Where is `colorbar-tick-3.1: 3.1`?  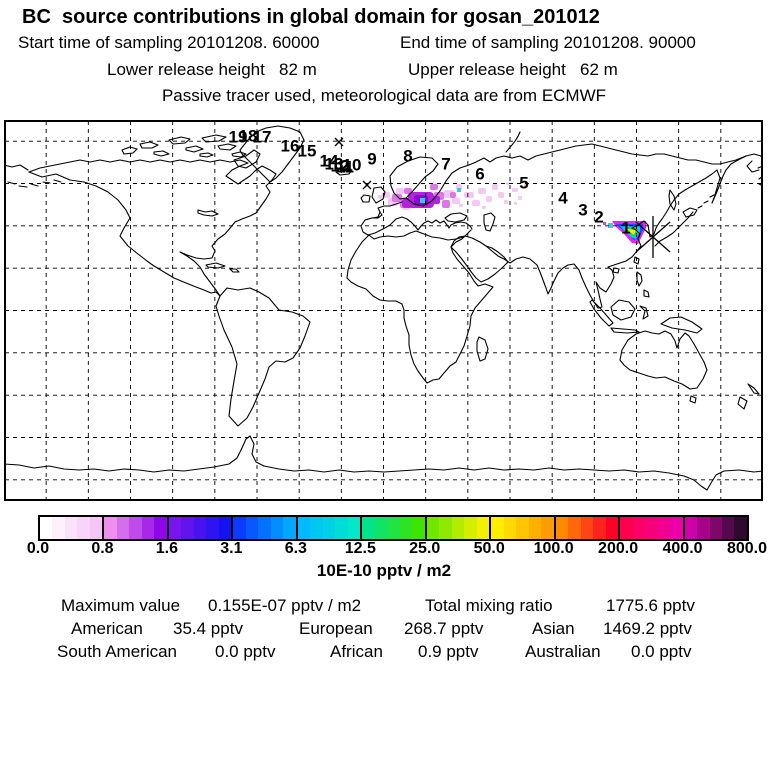 colorbar-tick-3.1: 3.1 is located at coordinates (231, 548).